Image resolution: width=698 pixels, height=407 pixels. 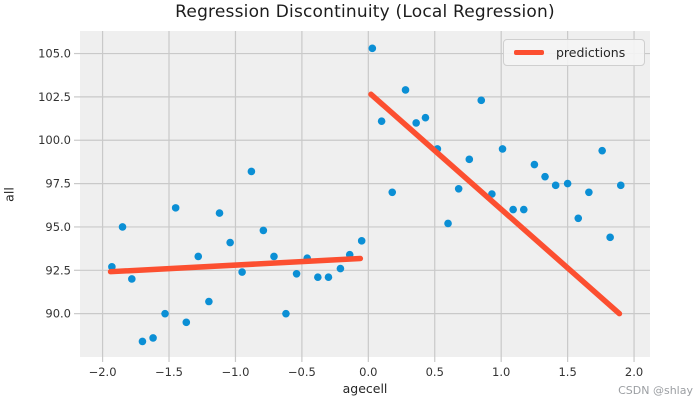 I want to click on x-tick-label: 1.0, so click(x=501, y=372).